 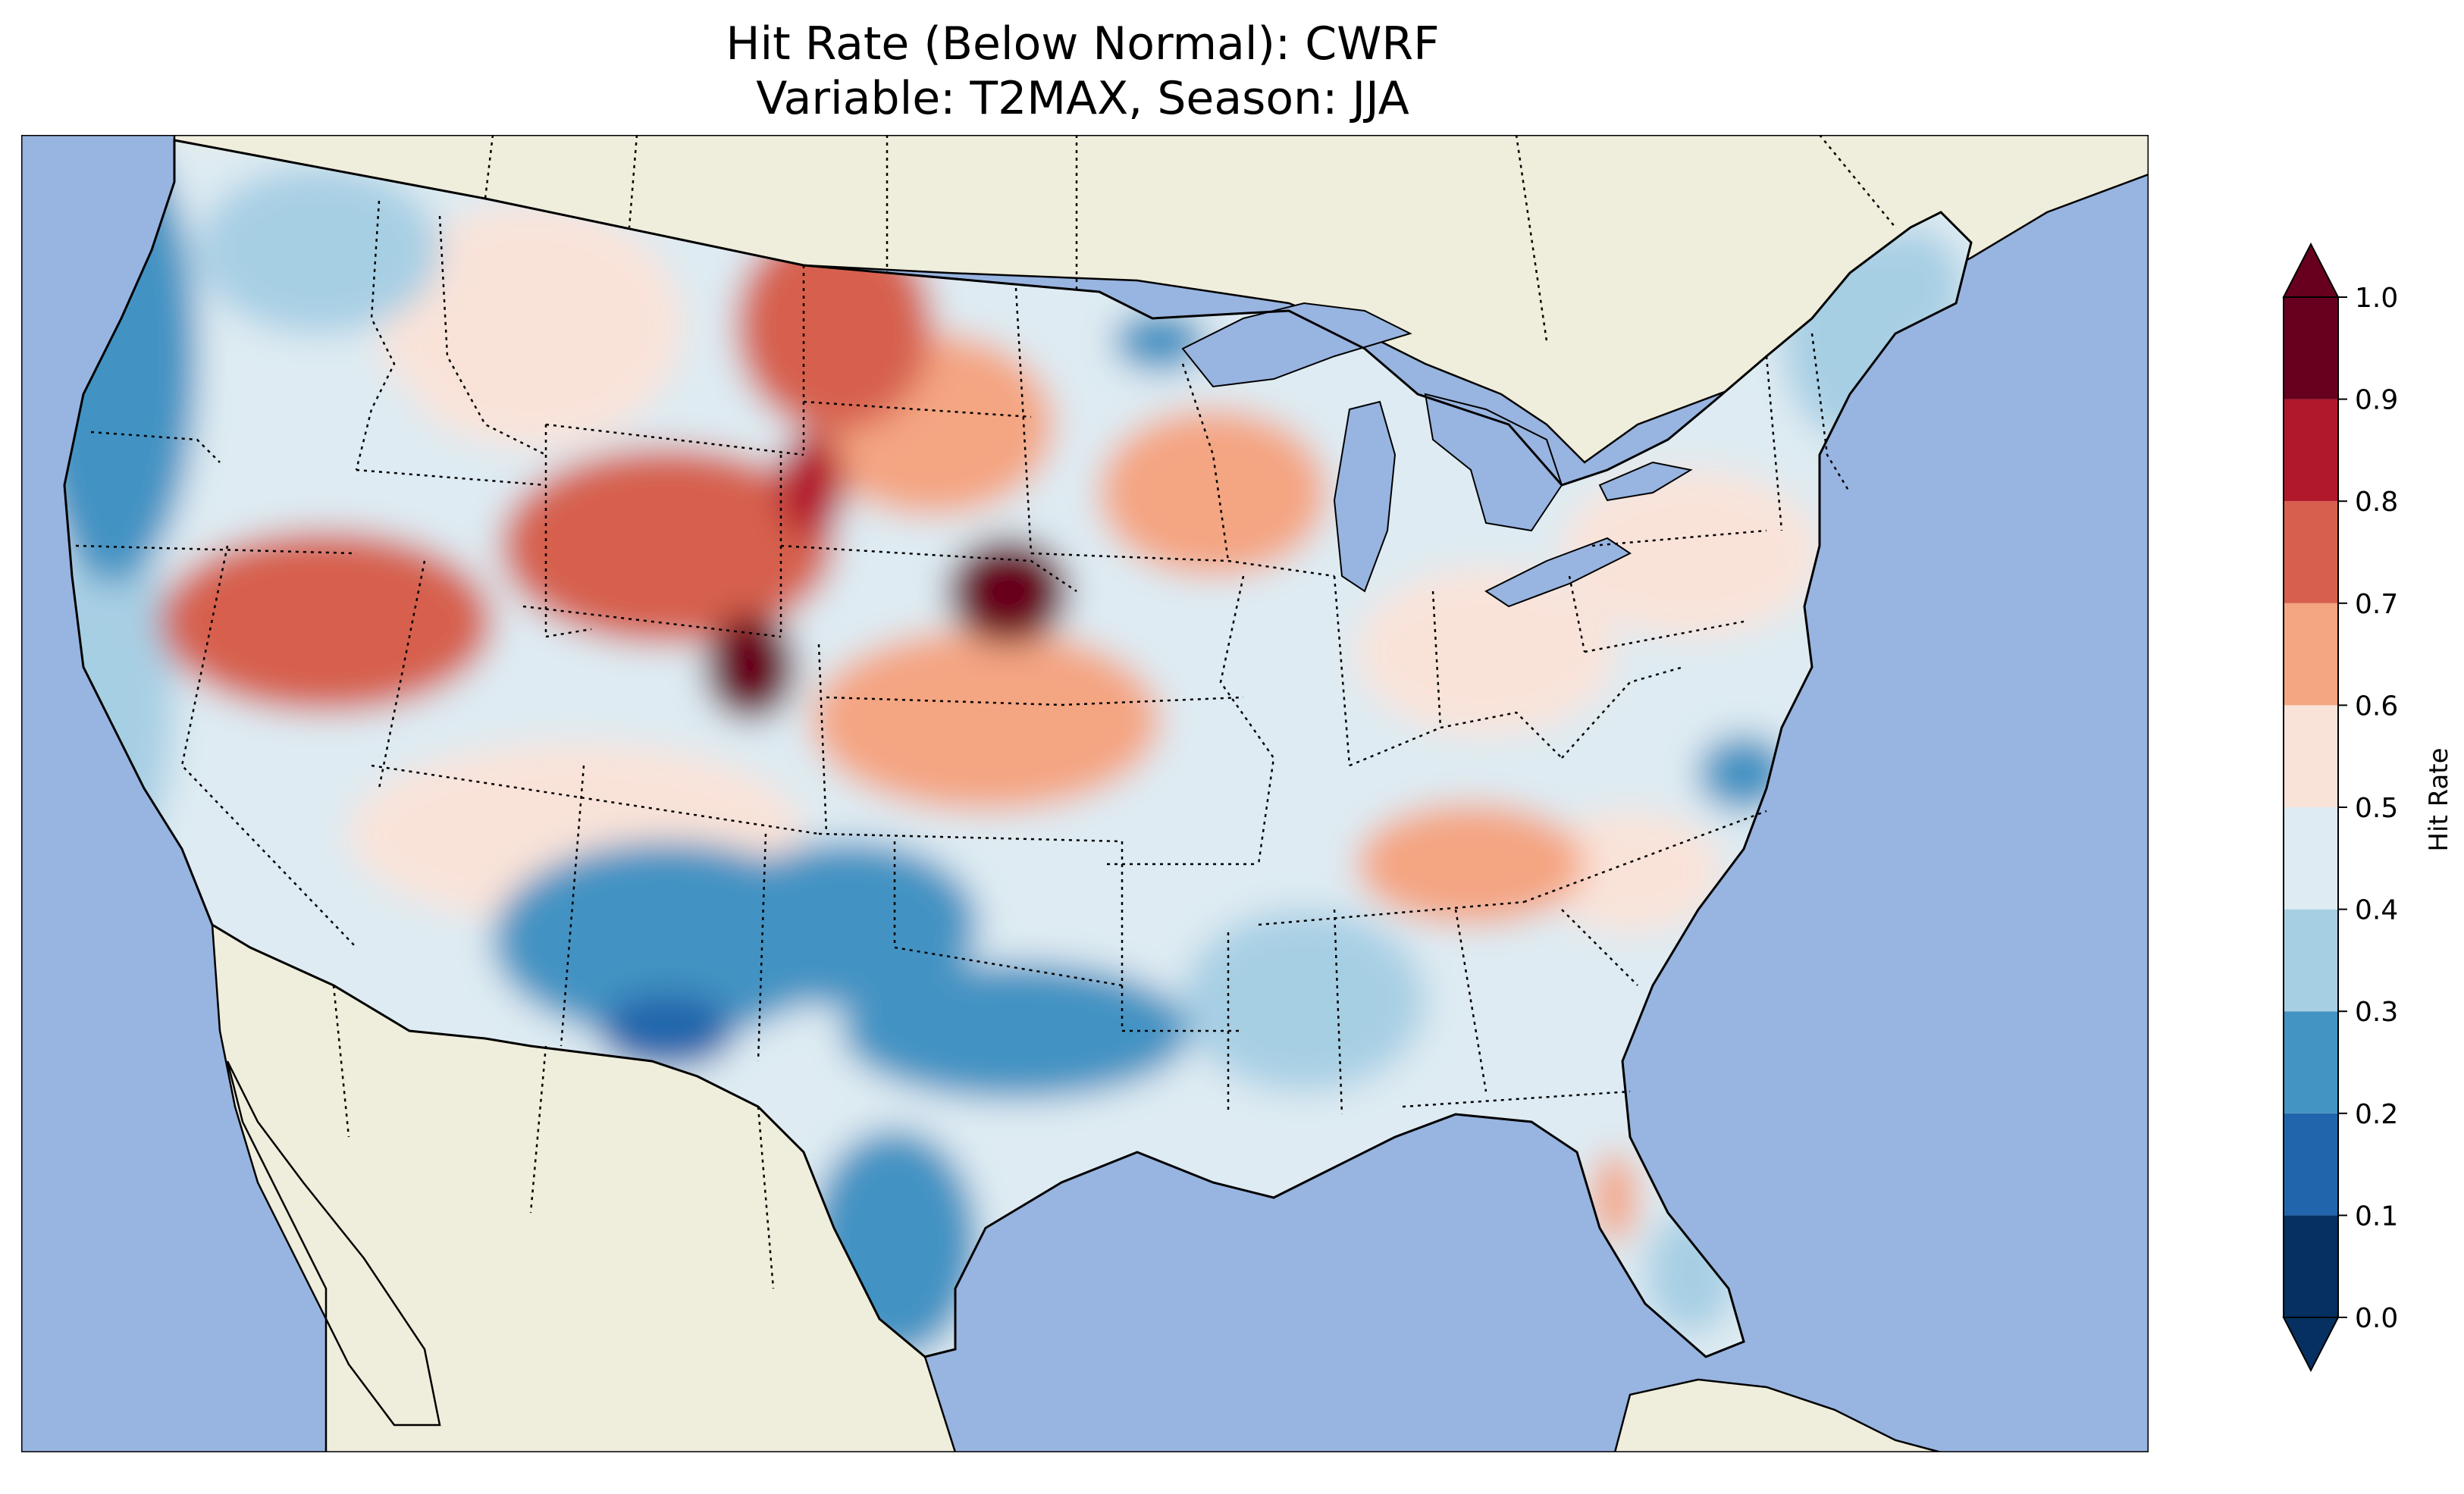 I want to click on field-region-tennessee-kentucky, so click(x=1471, y=864).